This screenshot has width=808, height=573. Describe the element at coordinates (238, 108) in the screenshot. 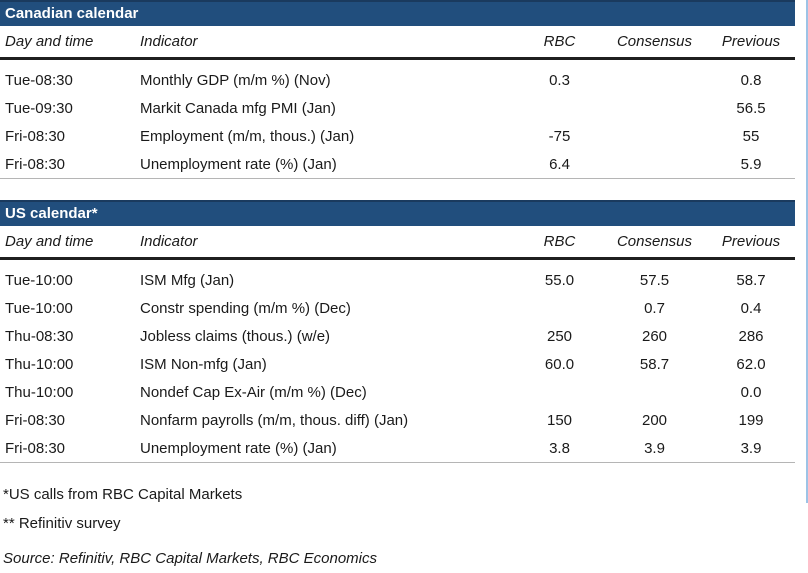

I see `cell-indicator: Markit Canada mfg PMI (Jan)` at that location.